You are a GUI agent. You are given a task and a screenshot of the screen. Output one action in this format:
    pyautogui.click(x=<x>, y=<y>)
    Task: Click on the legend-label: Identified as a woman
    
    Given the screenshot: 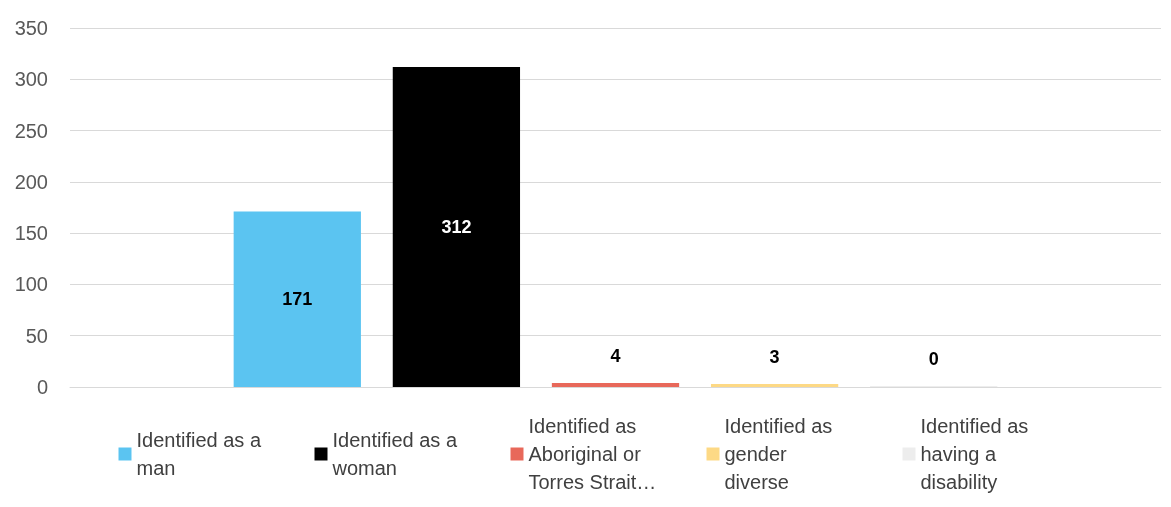 What is the action you would take?
    pyautogui.click(x=397, y=454)
    